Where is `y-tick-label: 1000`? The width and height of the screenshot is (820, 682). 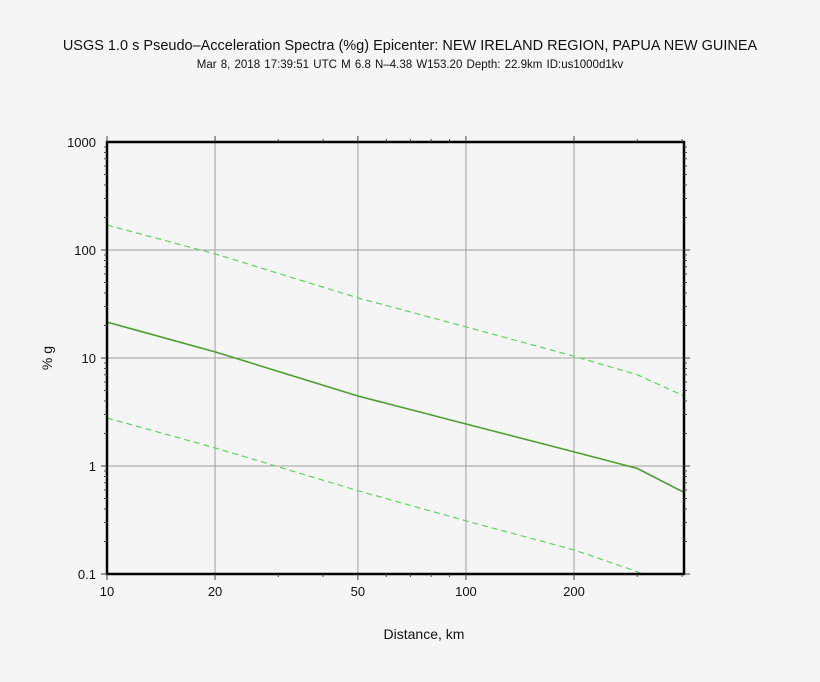 y-tick-label: 1000 is located at coordinates (81, 142).